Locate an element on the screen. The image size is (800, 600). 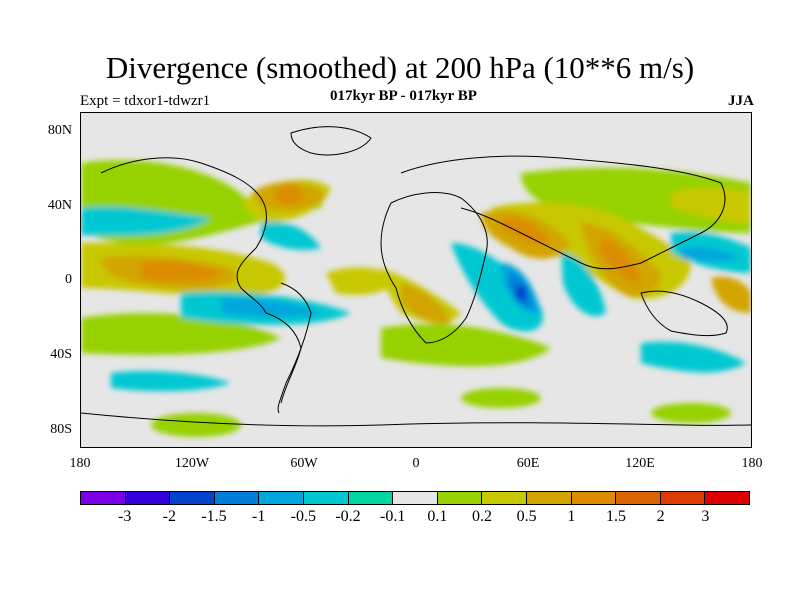
color-legend-label: -0.1 is located at coordinates (392, 516).